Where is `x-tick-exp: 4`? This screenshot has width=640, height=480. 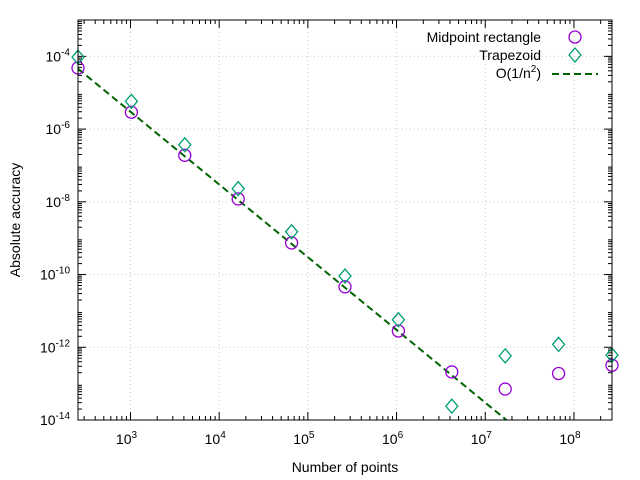
x-tick-exp: 4 is located at coordinates (223, 435).